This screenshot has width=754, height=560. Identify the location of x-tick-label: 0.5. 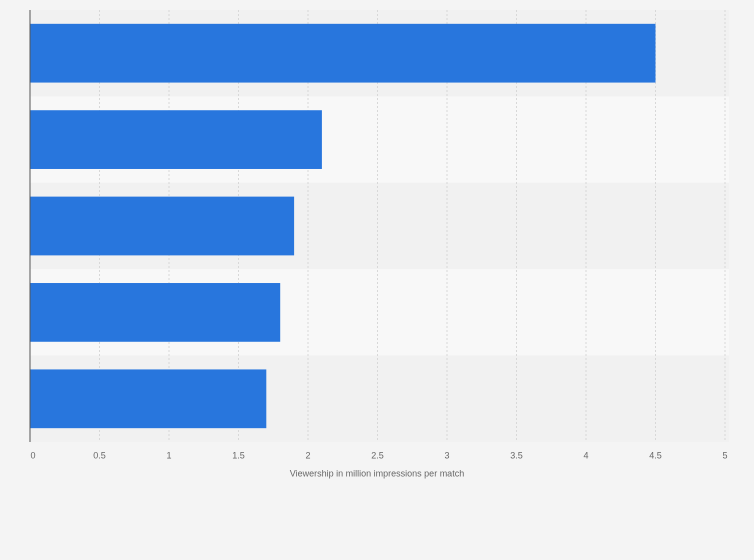
(99, 455).